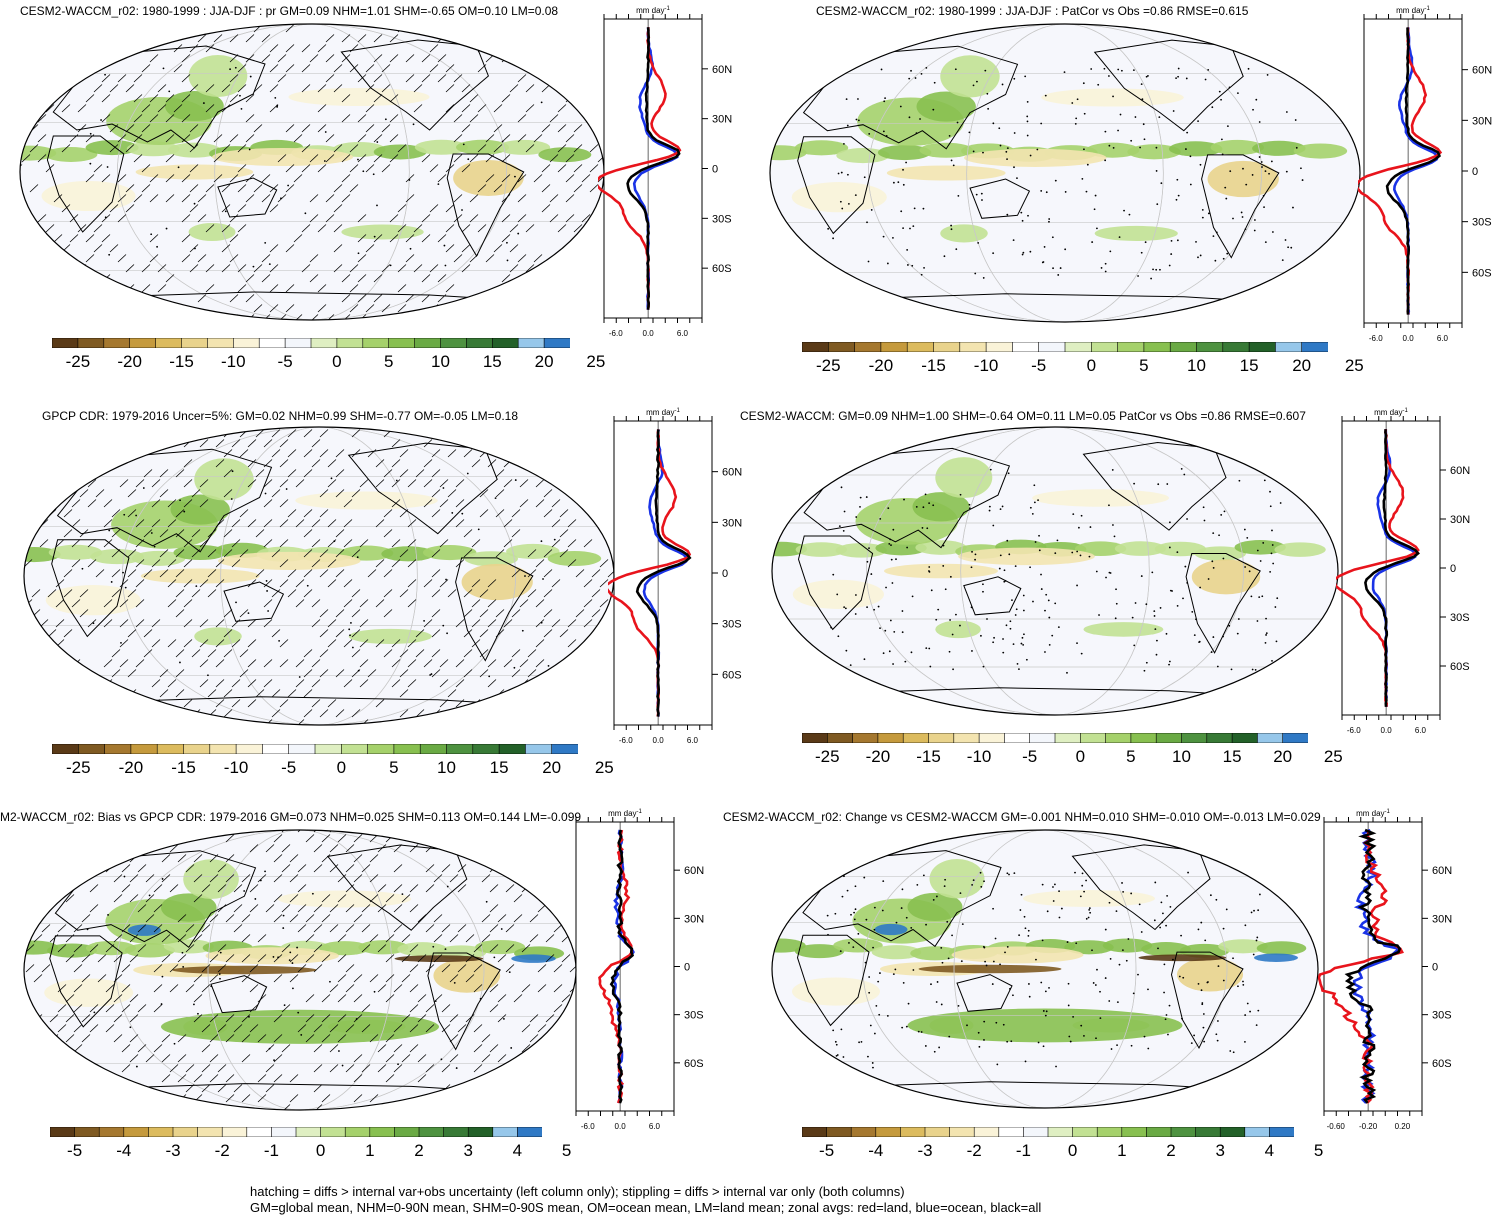 Image resolution: width=1500 pixels, height=1215 pixels. Describe the element at coordinates (722, 269) in the screenshot. I see `lat-tick-label: 60S` at that location.